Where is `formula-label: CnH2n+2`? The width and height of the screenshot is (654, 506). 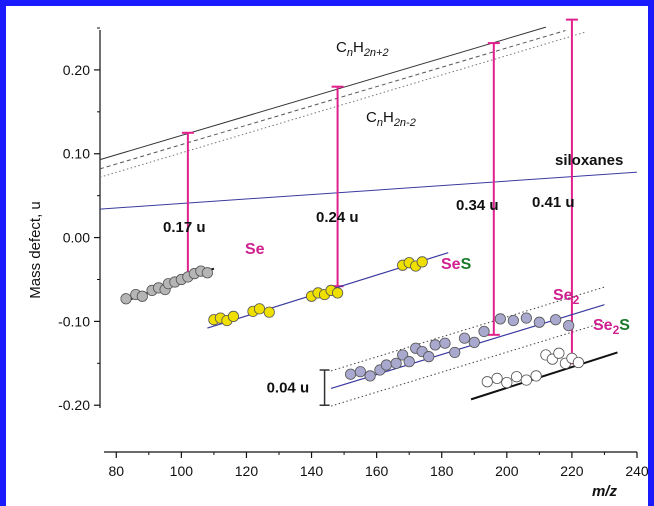
formula-label: CnH2n+2 is located at coordinates (362, 49).